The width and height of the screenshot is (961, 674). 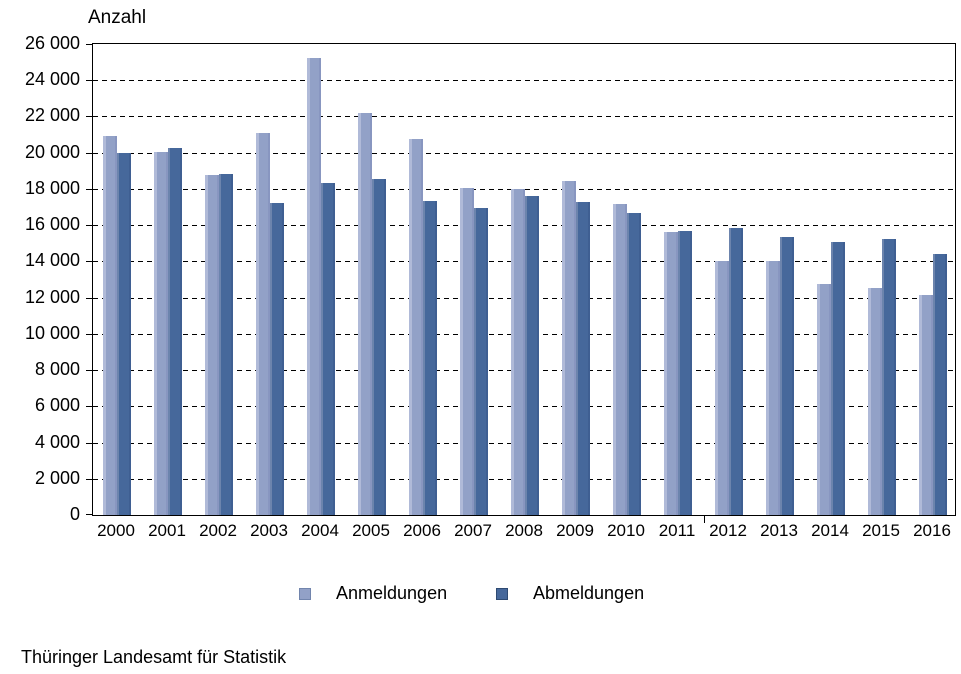 What do you see at coordinates (575, 530) in the screenshot?
I see `x-tick-label-2009: 2009` at bounding box center [575, 530].